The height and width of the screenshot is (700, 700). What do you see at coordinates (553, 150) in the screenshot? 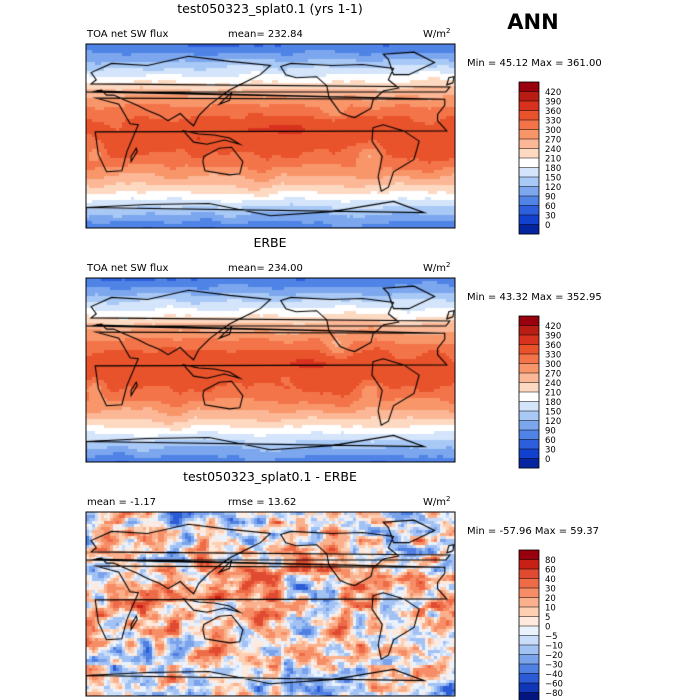
I see `colorbar-tick-label: 240` at bounding box center [553, 150].